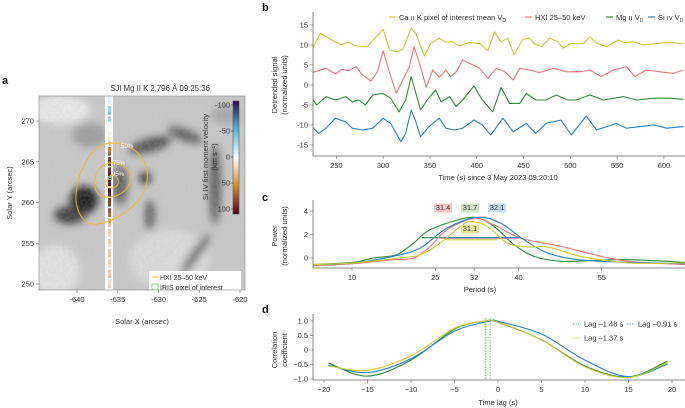  I want to click on panel-b-ylabel: Detrended signal, so click(274, 84).